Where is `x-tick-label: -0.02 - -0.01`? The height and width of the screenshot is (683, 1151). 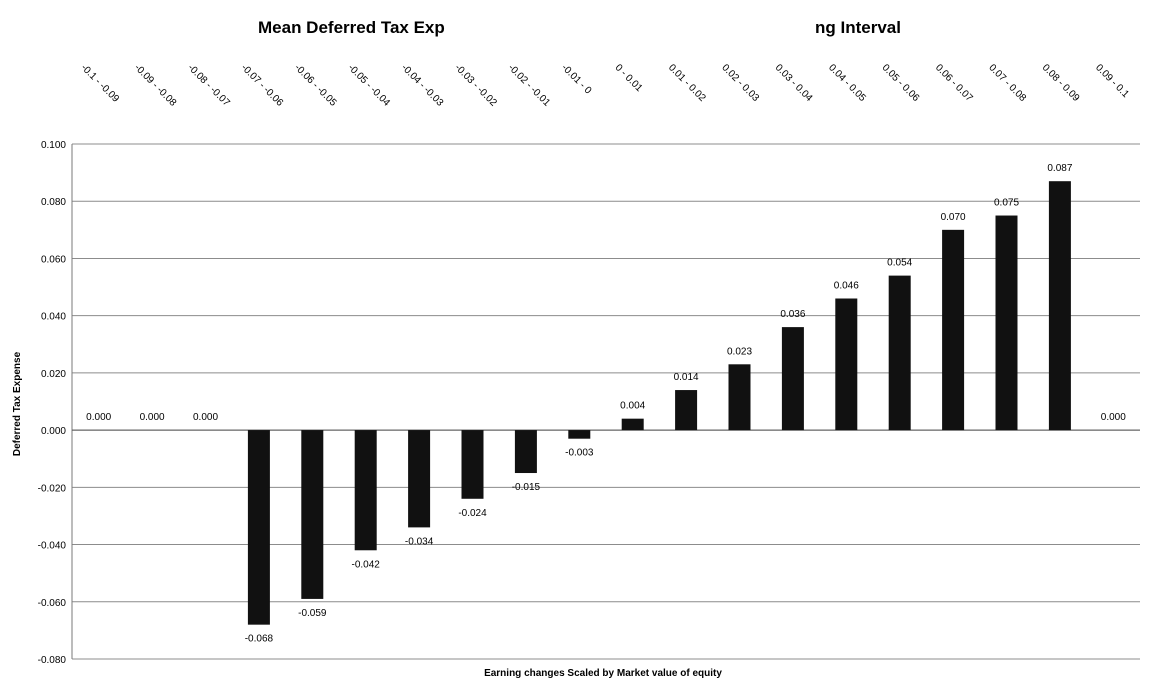
x-tick-label: -0.02 - -0.01 is located at coordinates (529, 85).